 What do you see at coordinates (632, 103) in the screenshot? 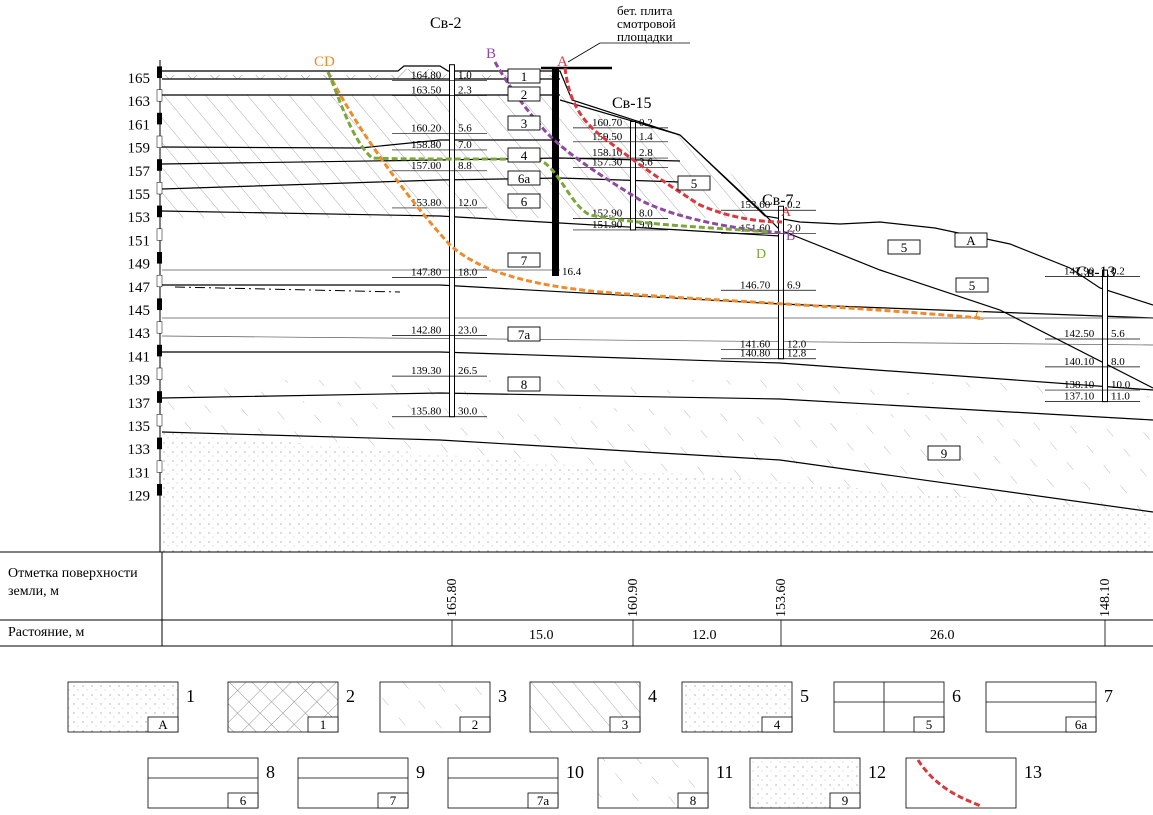
I see `borehole-name: Св-15` at bounding box center [632, 103].